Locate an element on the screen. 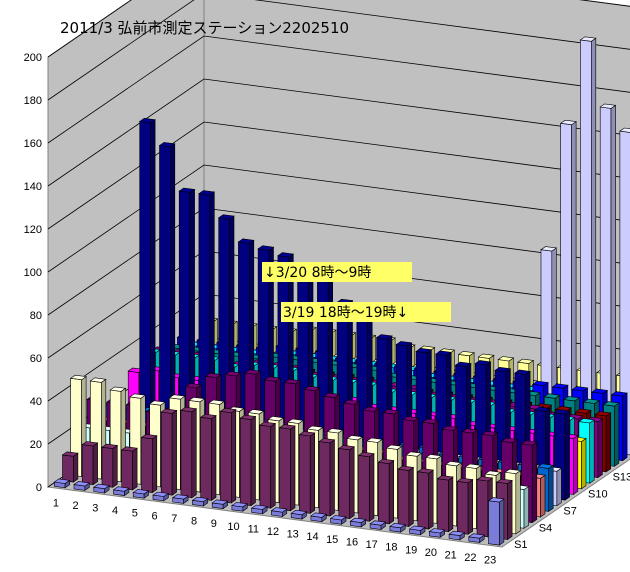  y-tick-label: 200 is located at coordinates (33, 58).